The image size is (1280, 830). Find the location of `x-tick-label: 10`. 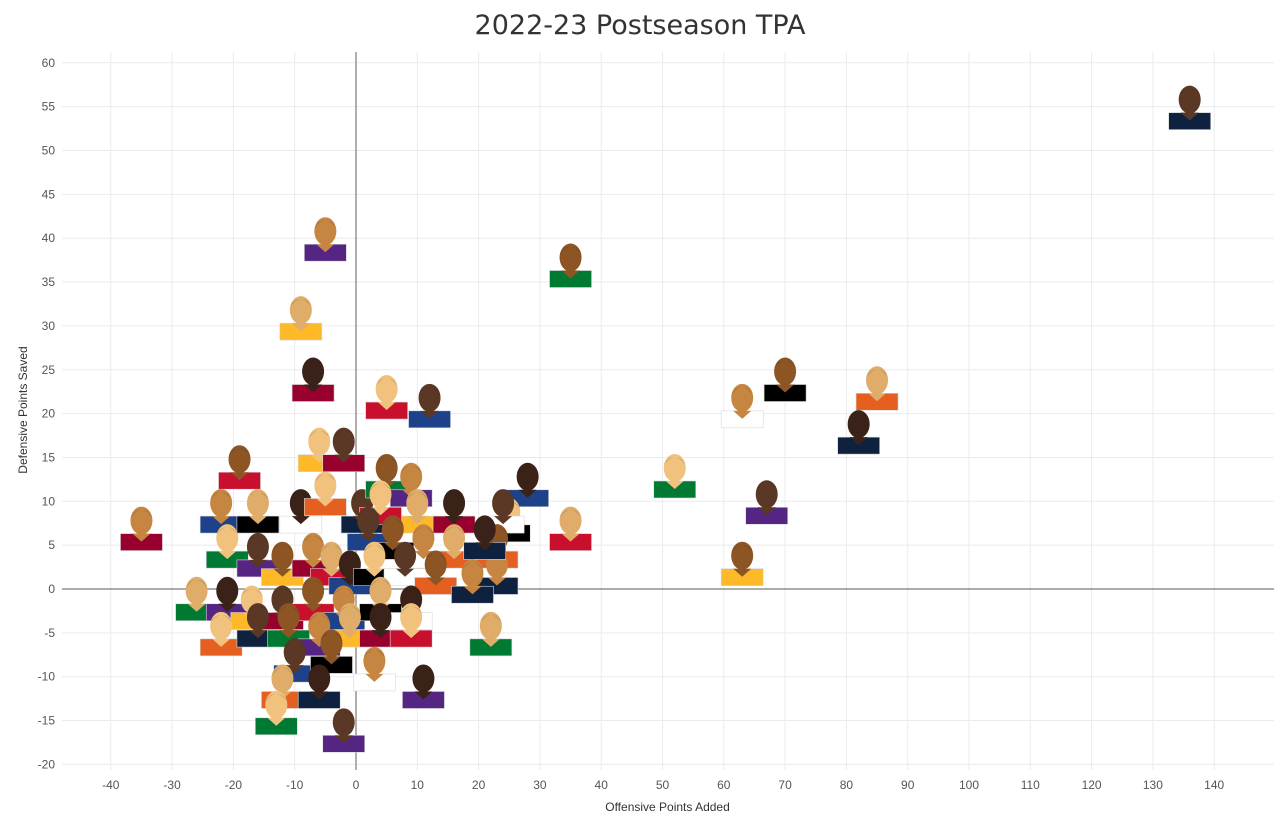

x-tick-label: 10 is located at coordinates (418, 785).